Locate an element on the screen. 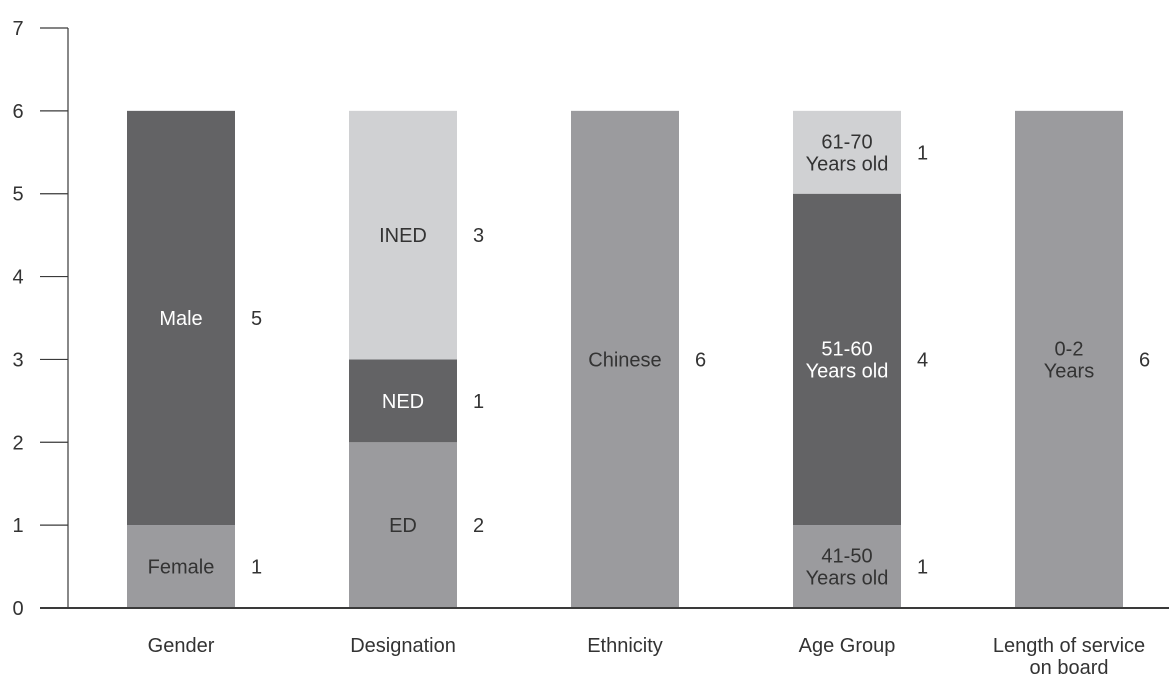 This screenshot has width=1169, height=683. segment-label: 0-2 Years is located at coordinates (1069, 360).